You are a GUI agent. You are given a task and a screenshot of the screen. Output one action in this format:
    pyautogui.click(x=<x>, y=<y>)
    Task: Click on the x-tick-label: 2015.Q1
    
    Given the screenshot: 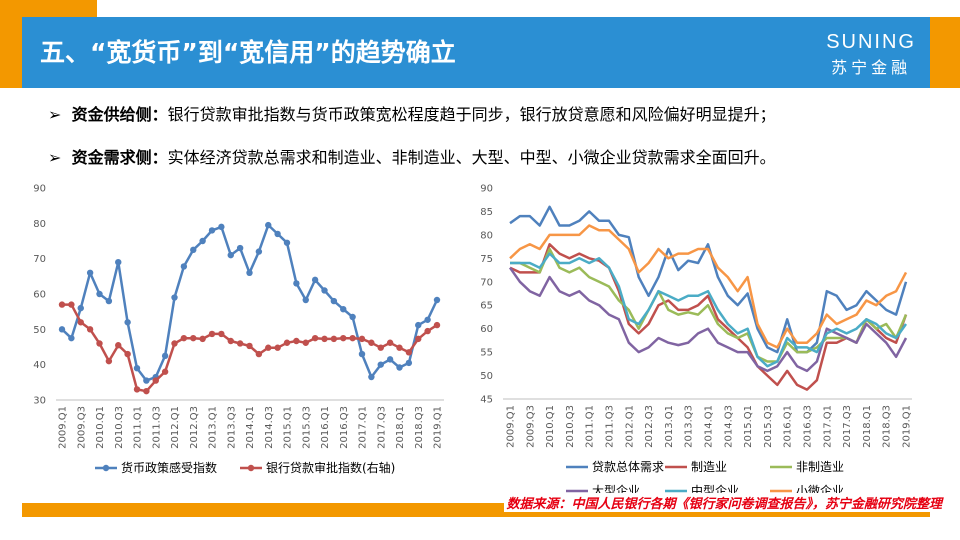 What is the action you would take?
    pyautogui.click(x=748, y=426)
    